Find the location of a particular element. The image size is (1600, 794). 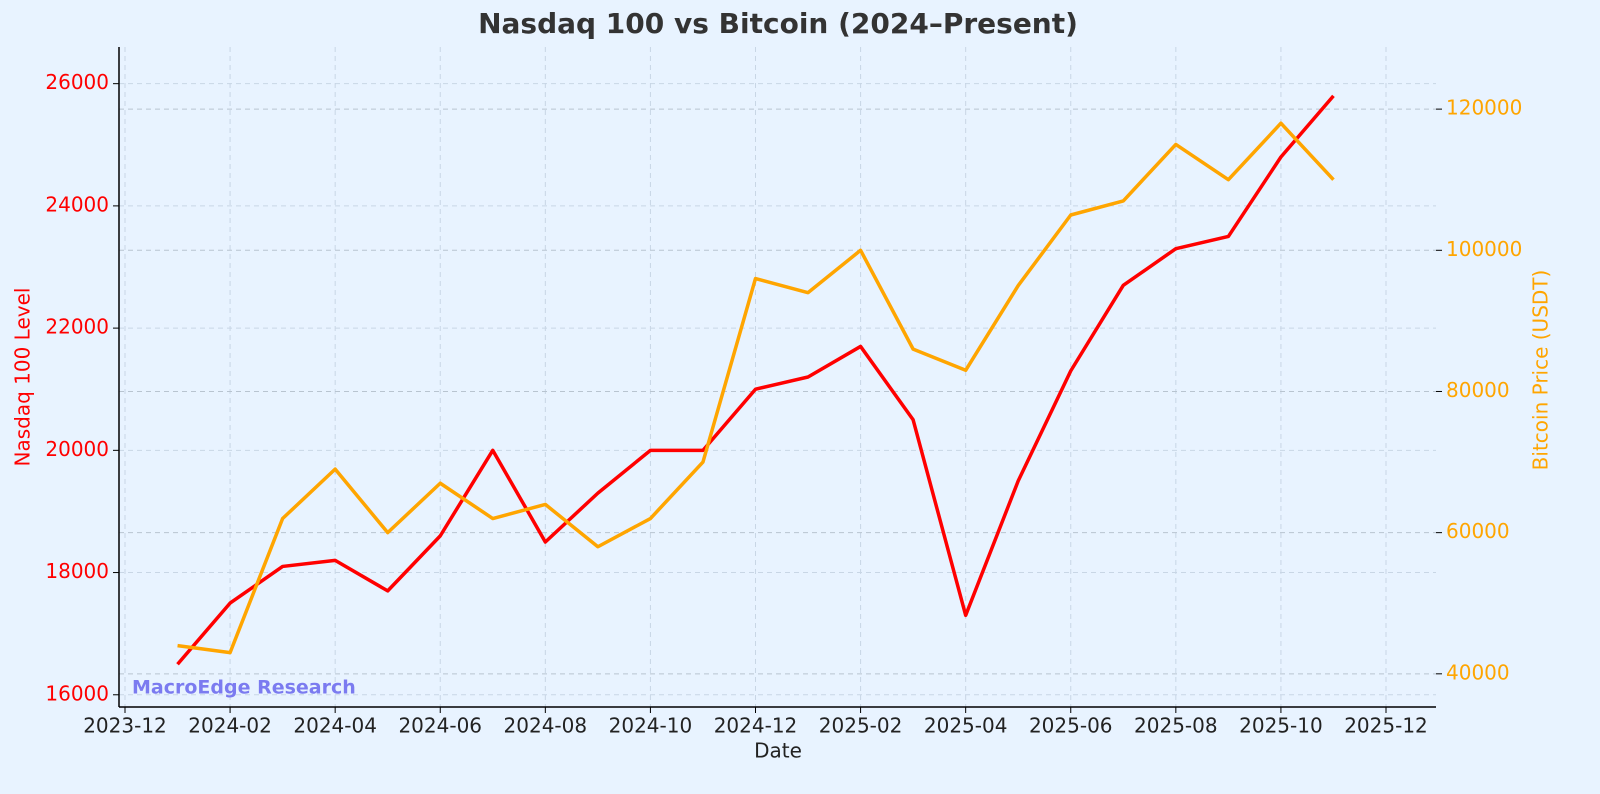

y-tick-label: 16000 is located at coordinates (77, 693).